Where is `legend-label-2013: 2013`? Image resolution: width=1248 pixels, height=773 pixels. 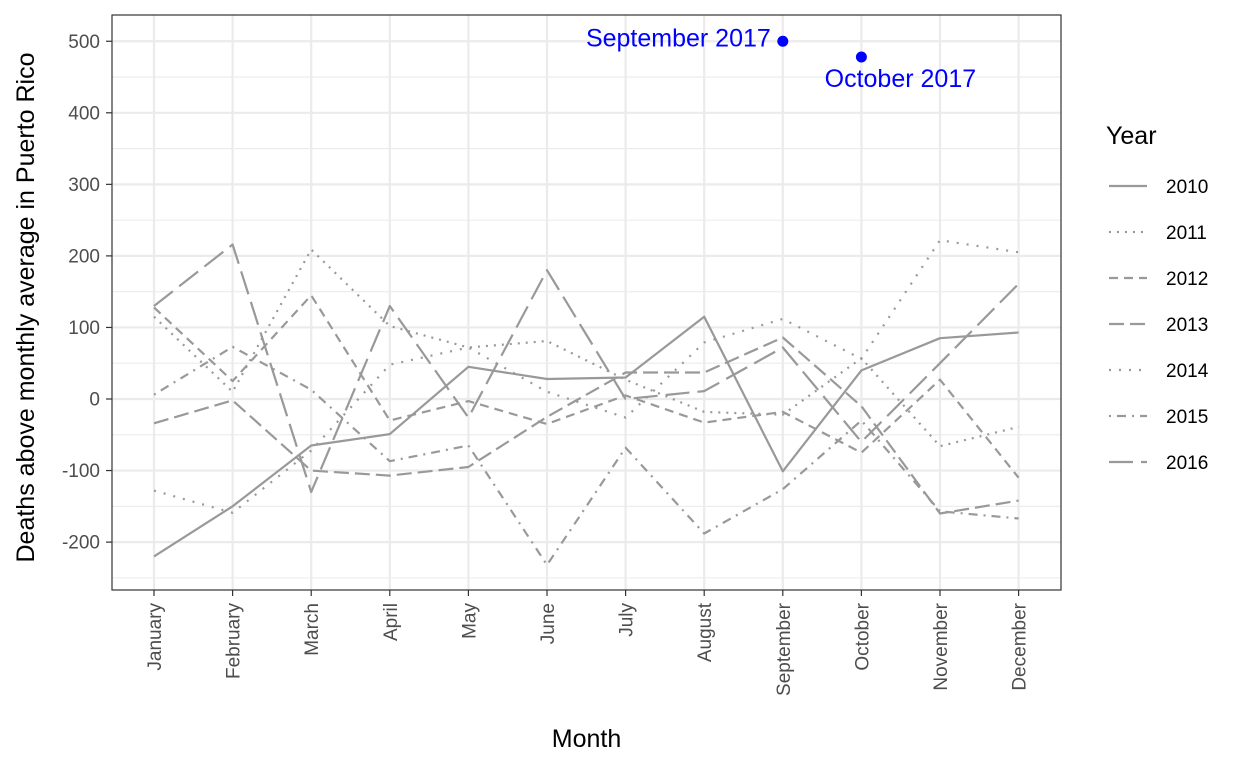 legend-label-2013: 2013 is located at coordinates (1187, 325).